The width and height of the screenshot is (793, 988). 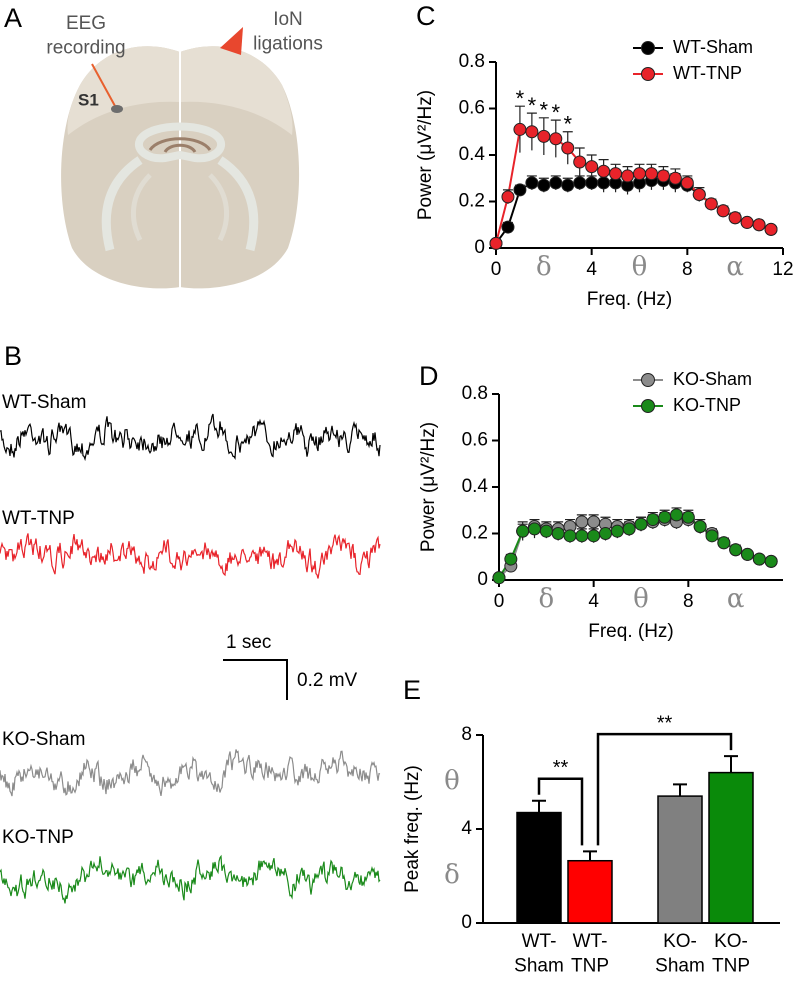 I want to click on scale-amplitude: 0.2 mV, so click(x=327, y=680).